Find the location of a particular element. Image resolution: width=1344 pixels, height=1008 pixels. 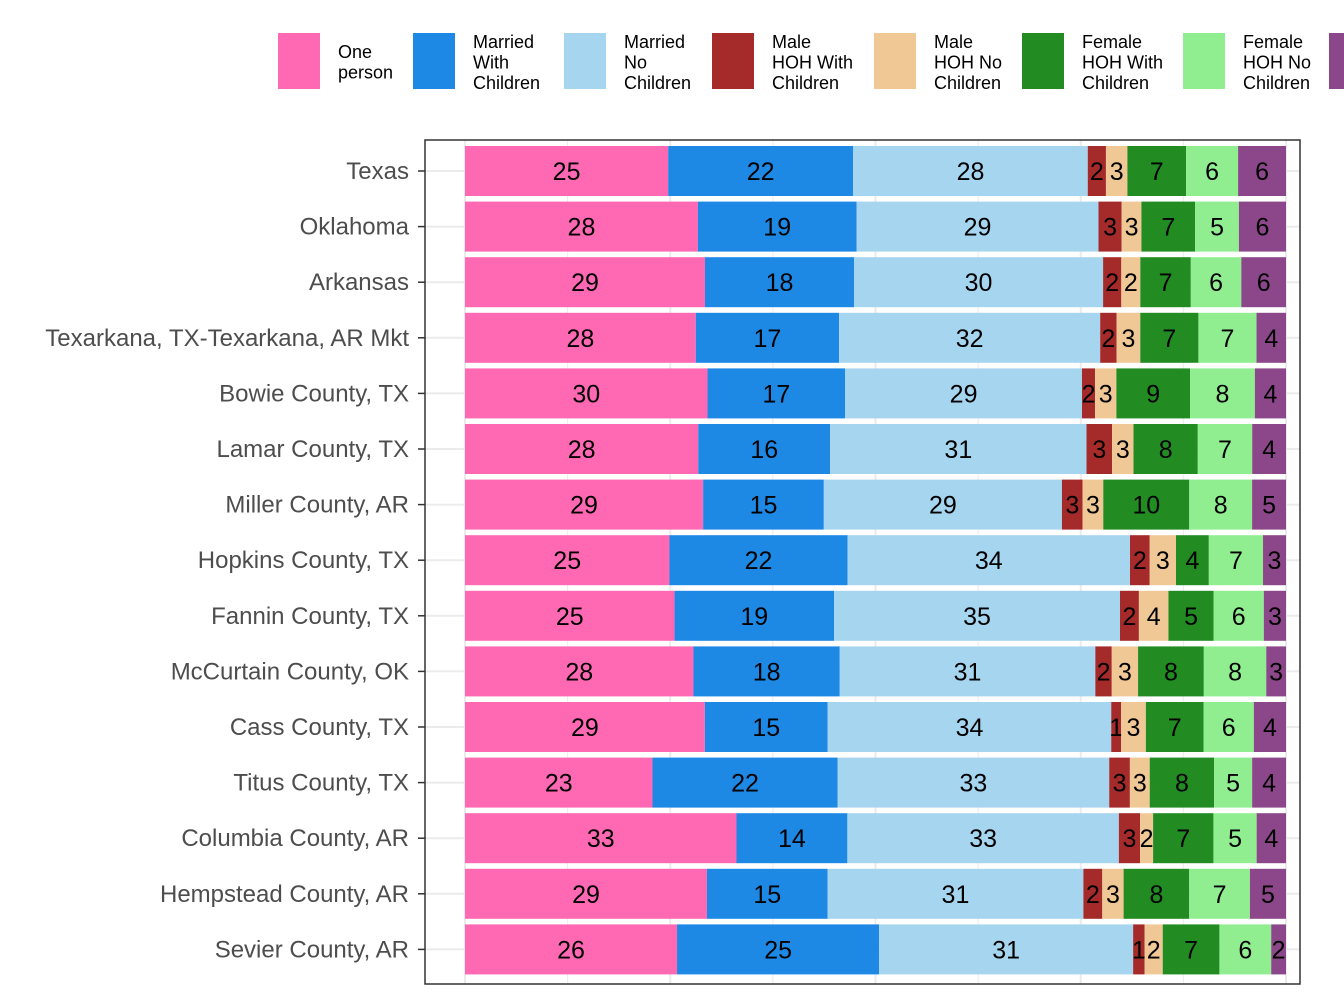

y-tick-label: Lamar County, TX is located at coordinates (312, 449).